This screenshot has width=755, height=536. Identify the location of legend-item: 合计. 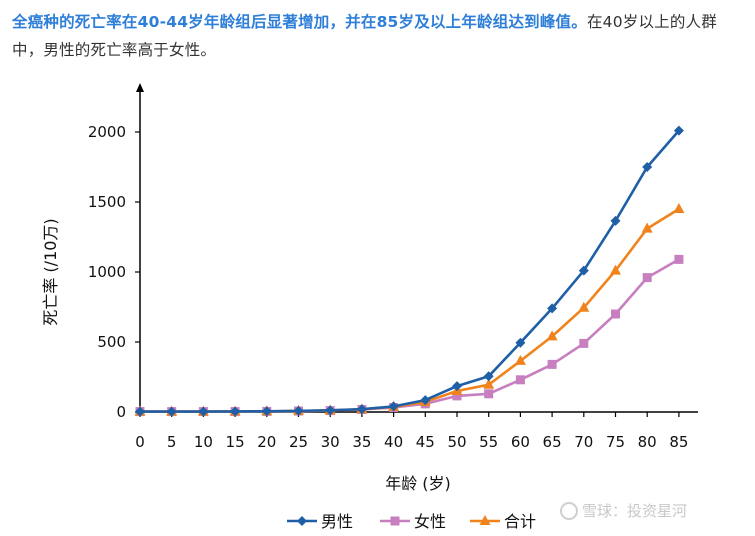
(503, 521).